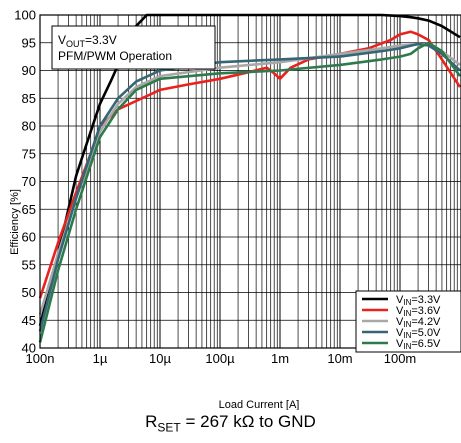 The width and height of the screenshot is (461, 443). Describe the element at coordinates (418, 344) in the screenshot. I see `legend-label: VIN=6.5V` at that location.